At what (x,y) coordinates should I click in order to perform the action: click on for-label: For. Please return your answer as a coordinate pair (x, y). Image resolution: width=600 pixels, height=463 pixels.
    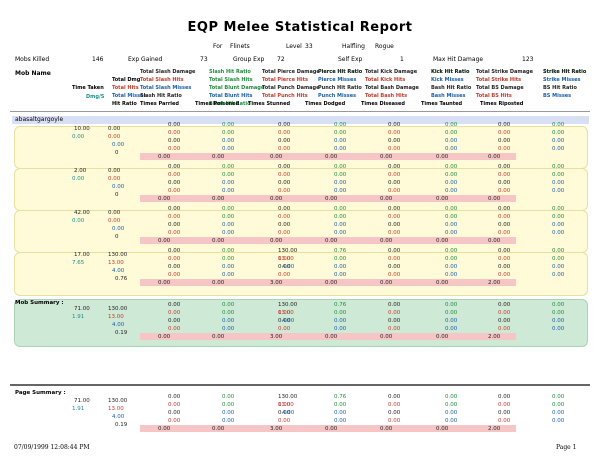
    Looking at the image, I should click on (218, 46).